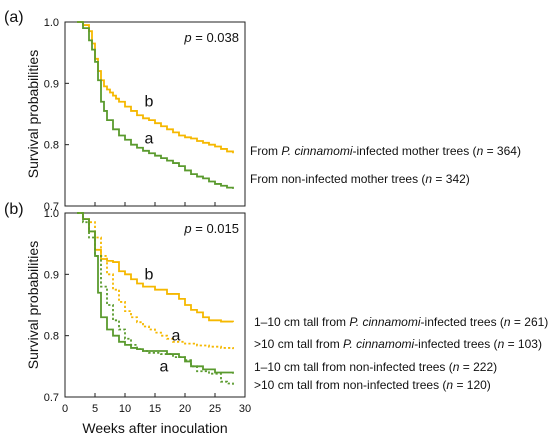 The image size is (550, 441). What do you see at coordinates (125, 409) in the screenshot?
I see `x-tick-label: 10` at bounding box center [125, 409].